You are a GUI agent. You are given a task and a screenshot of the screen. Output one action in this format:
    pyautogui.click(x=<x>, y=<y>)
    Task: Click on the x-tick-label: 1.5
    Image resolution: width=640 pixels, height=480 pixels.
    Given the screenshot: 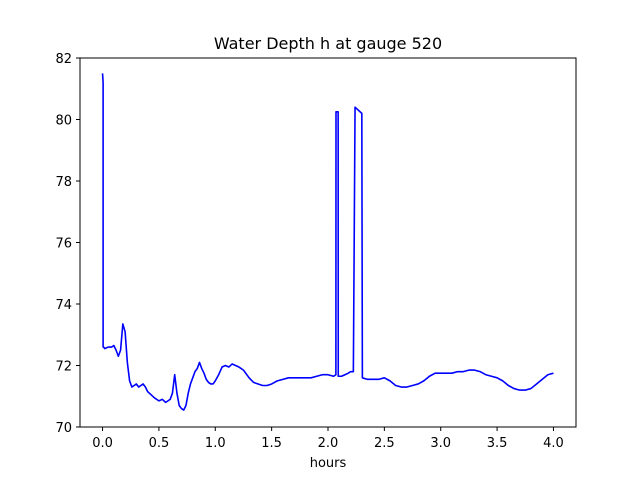 What is the action you would take?
    pyautogui.click(x=271, y=443)
    